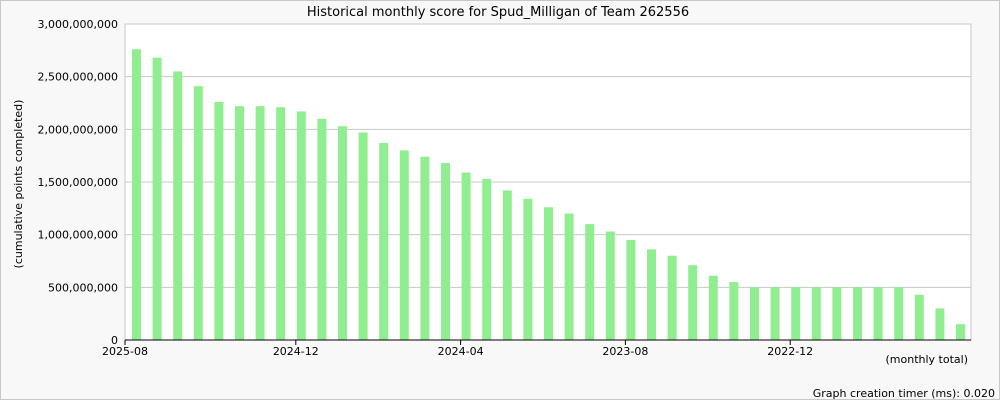 This screenshot has height=400, width=1000. Describe the element at coordinates (78, 24) in the screenshot. I see `y-tick-label: 3,000,000,000` at that location.